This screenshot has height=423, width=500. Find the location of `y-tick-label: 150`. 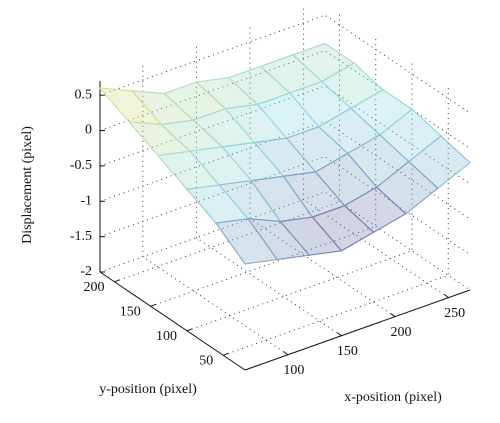

y-tick-label: 150 is located at coordinates (130, 312).